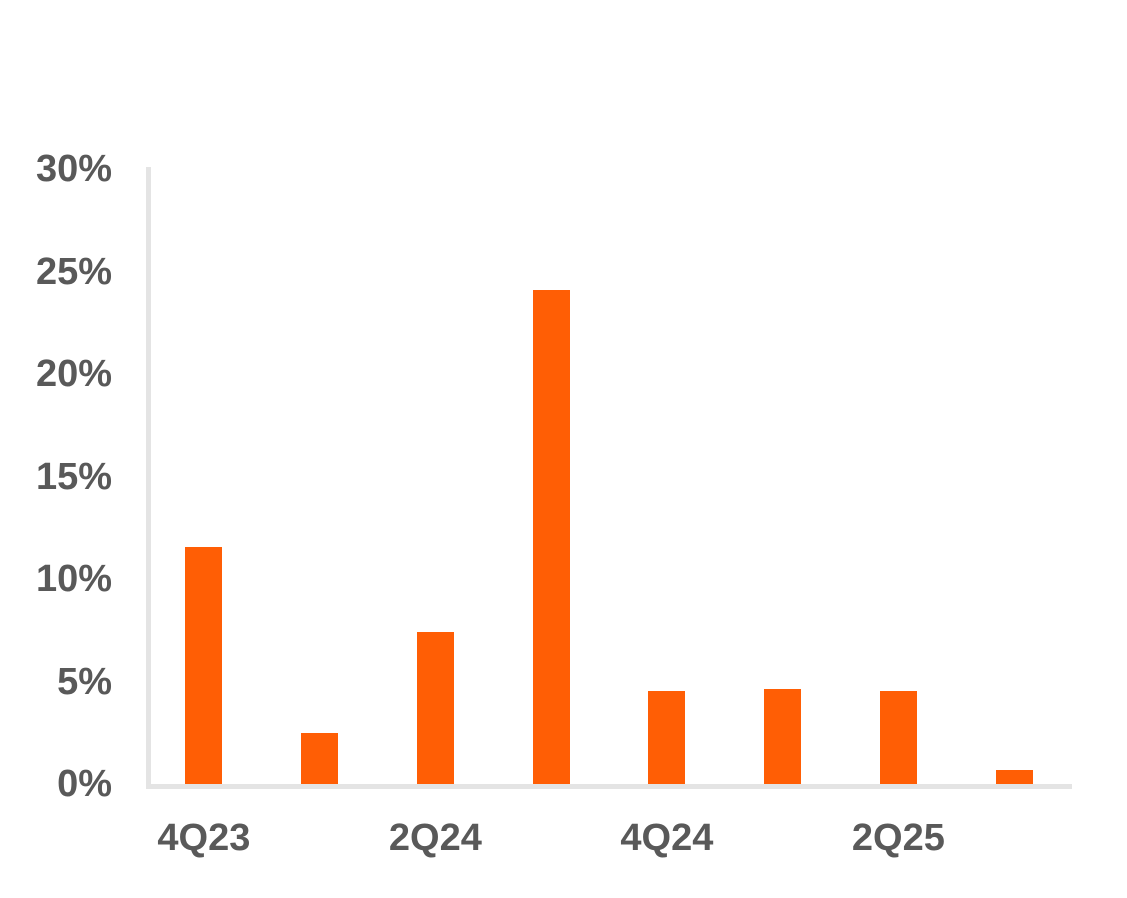 The image size is (1127, 898). Describe the element at coordinates (667, 838) in the screenshot. I see `x-tick-label: 4Q24` at that location.